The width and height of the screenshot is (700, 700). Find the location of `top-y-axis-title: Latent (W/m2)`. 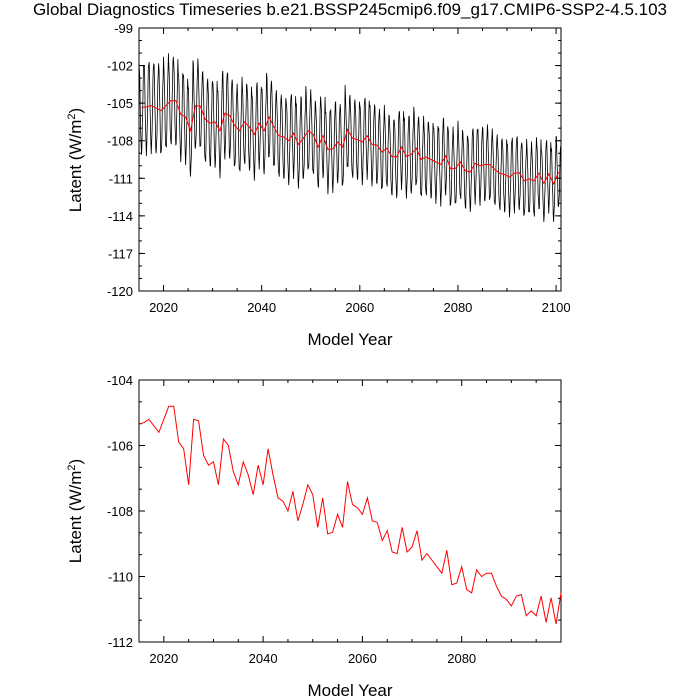

top-y-axis-title: Latent (W/m2) is located at coordinates (75, 160).